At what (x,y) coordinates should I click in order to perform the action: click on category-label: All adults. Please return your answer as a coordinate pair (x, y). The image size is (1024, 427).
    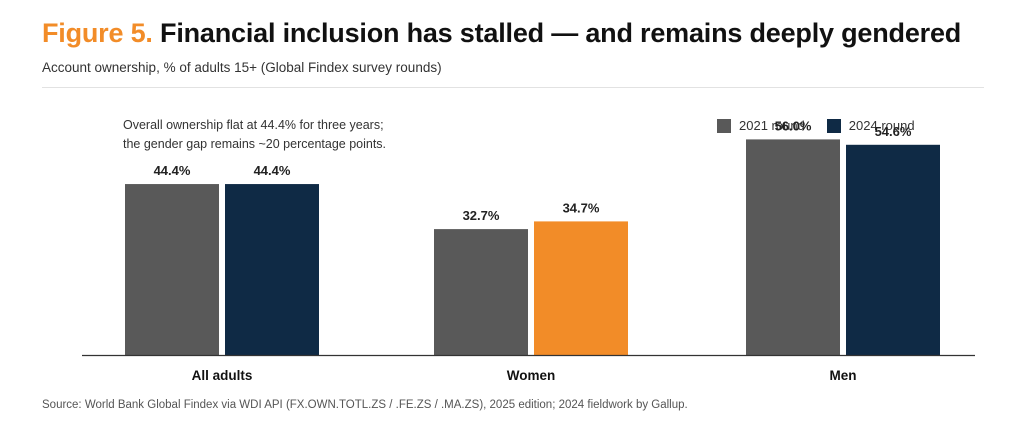
    Looking at the image, I should click on (222, 375).